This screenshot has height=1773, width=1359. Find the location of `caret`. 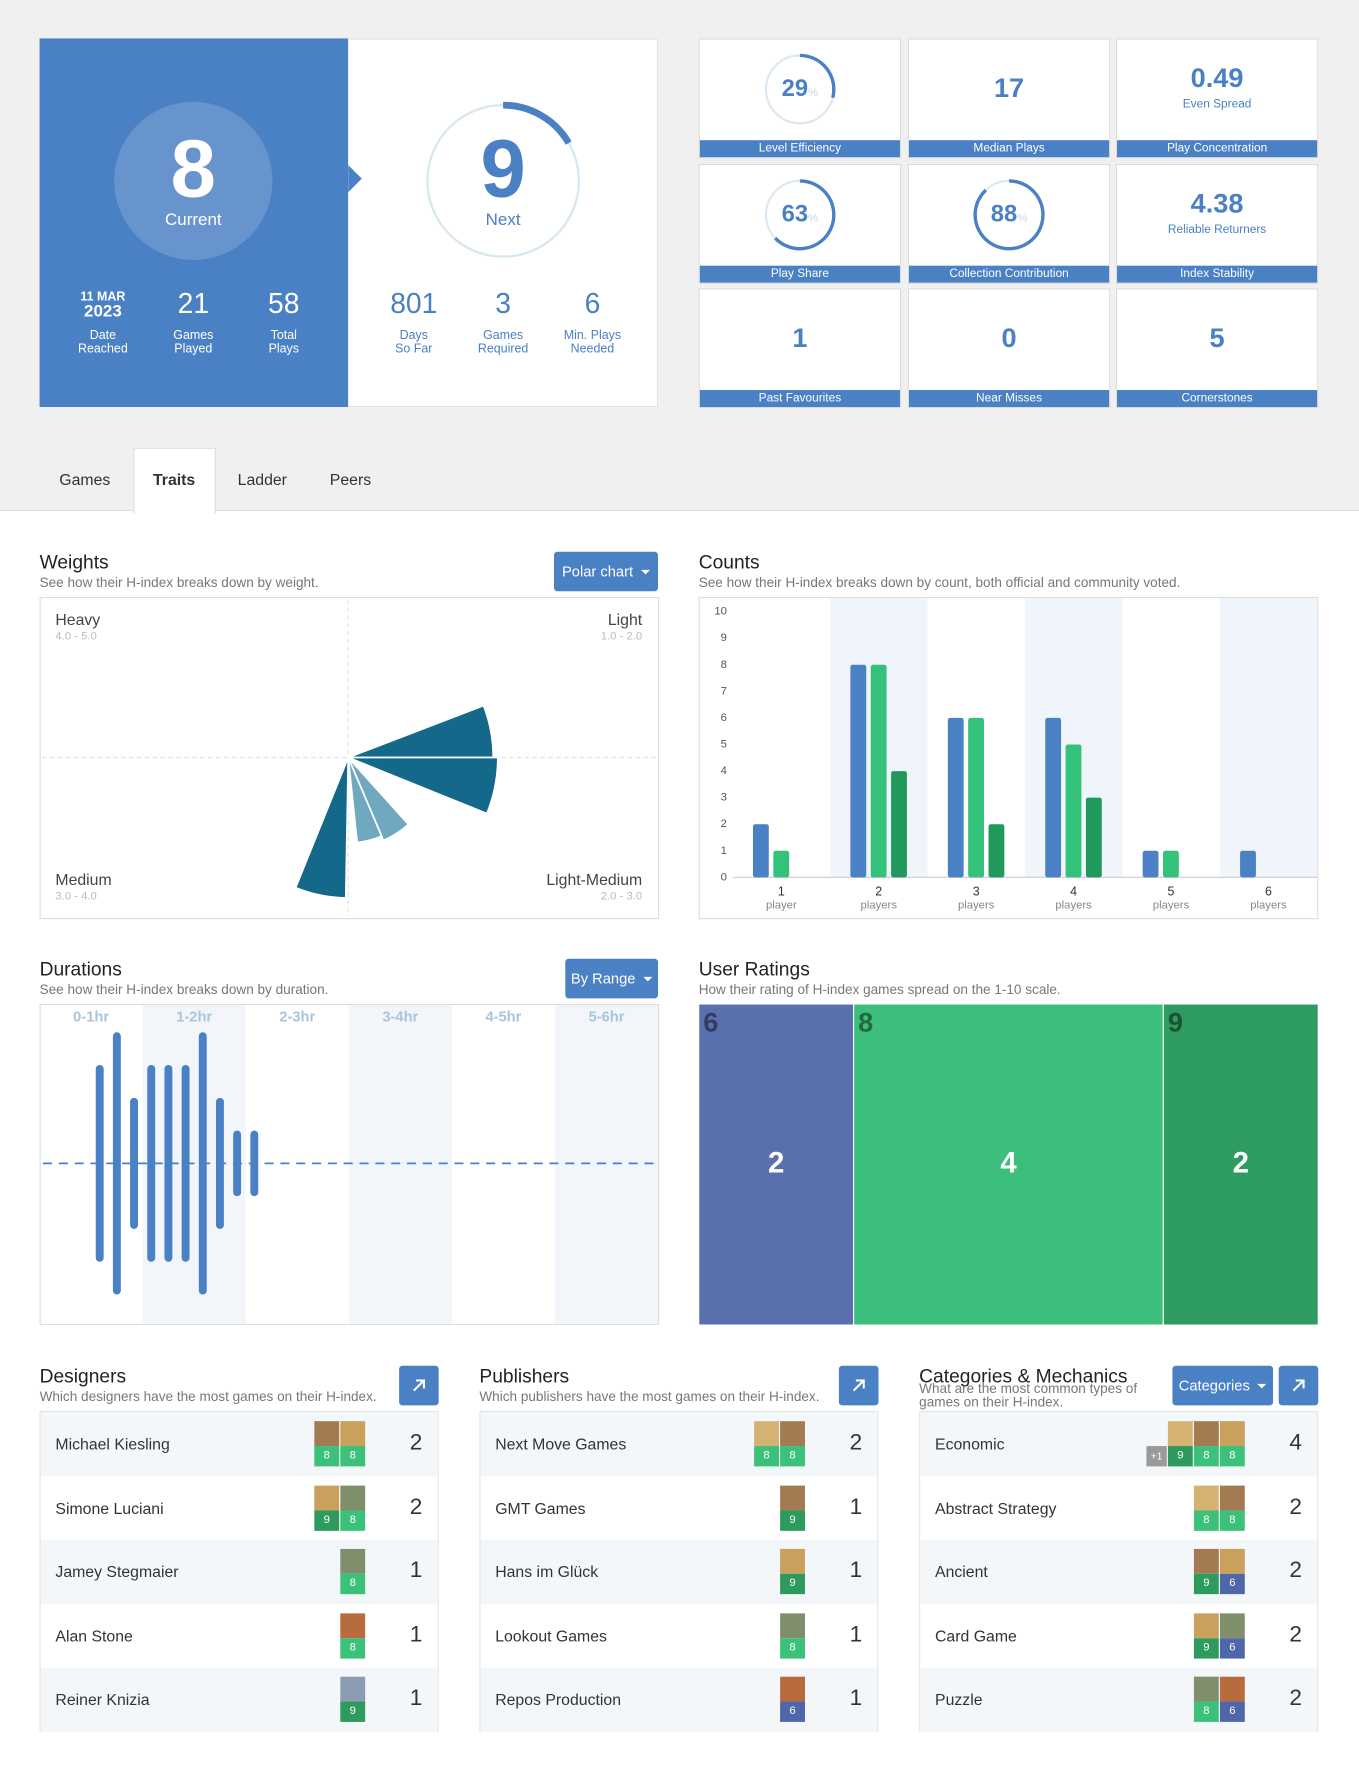

caret is located at coordinates (1262, 1385).